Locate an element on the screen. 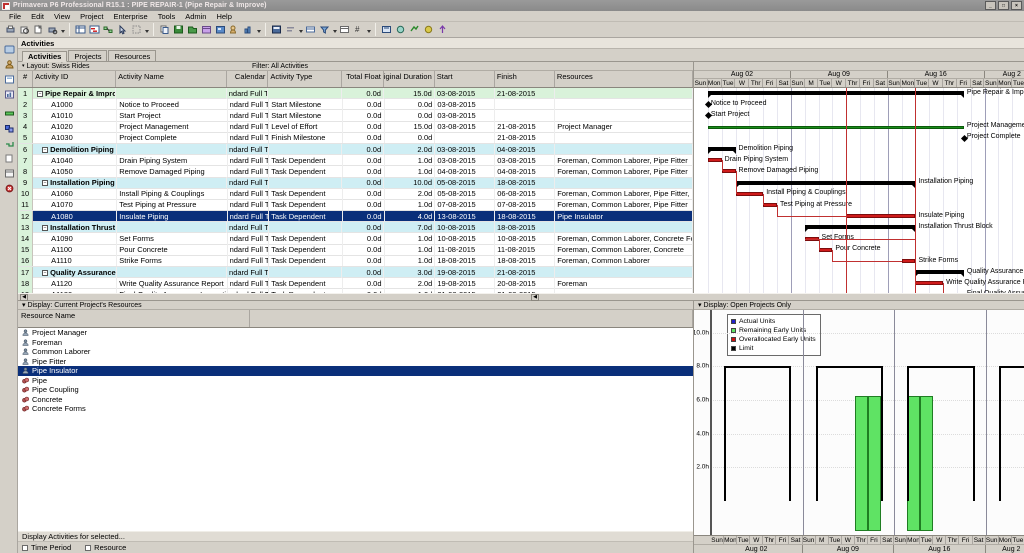  resource-footer-options: Time Period Resource is located at coordinates (355, 547).